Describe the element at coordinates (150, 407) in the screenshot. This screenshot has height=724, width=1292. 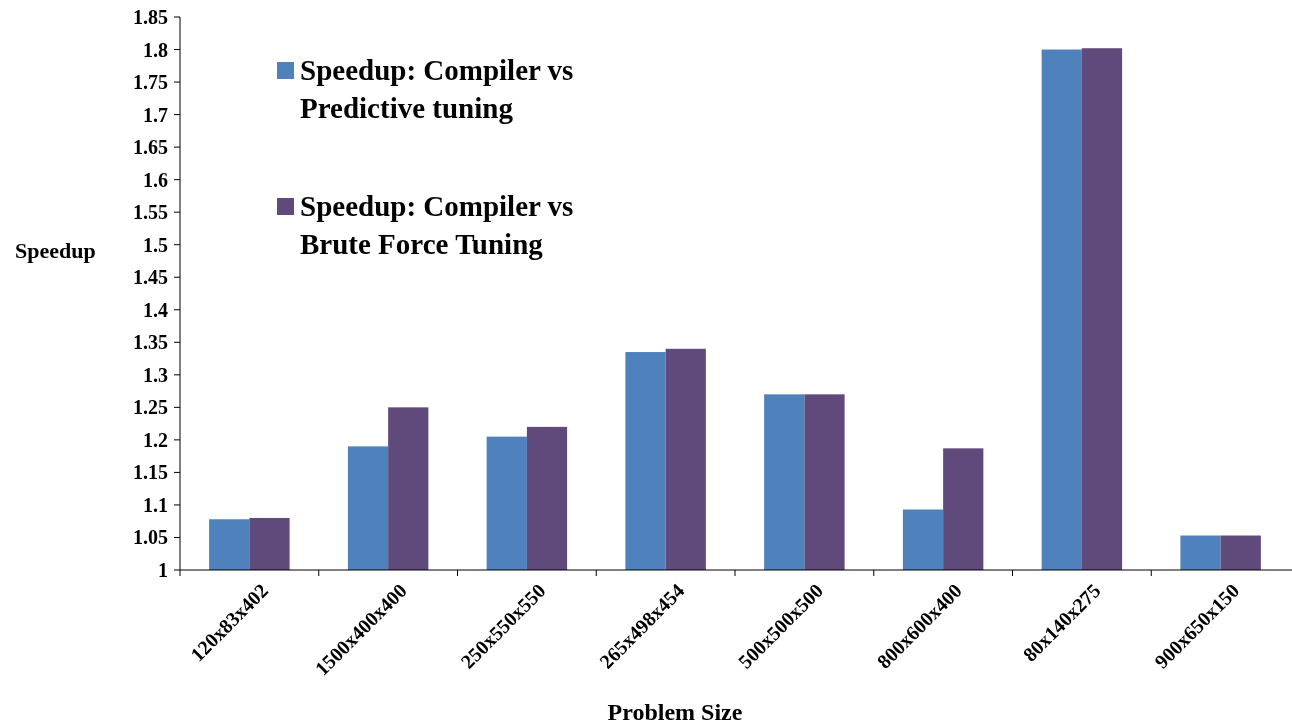
I see `y-tick-label: 1.25` at that location.